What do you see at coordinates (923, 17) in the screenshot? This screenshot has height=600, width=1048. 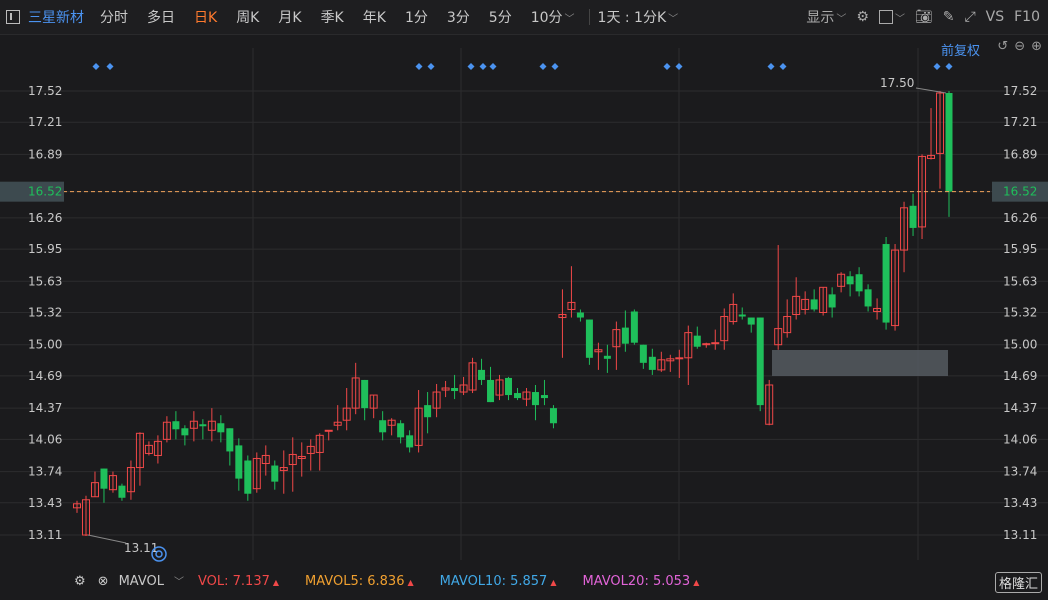 I see `camera-icon: 📷︎` at bounding box center [923, 17].